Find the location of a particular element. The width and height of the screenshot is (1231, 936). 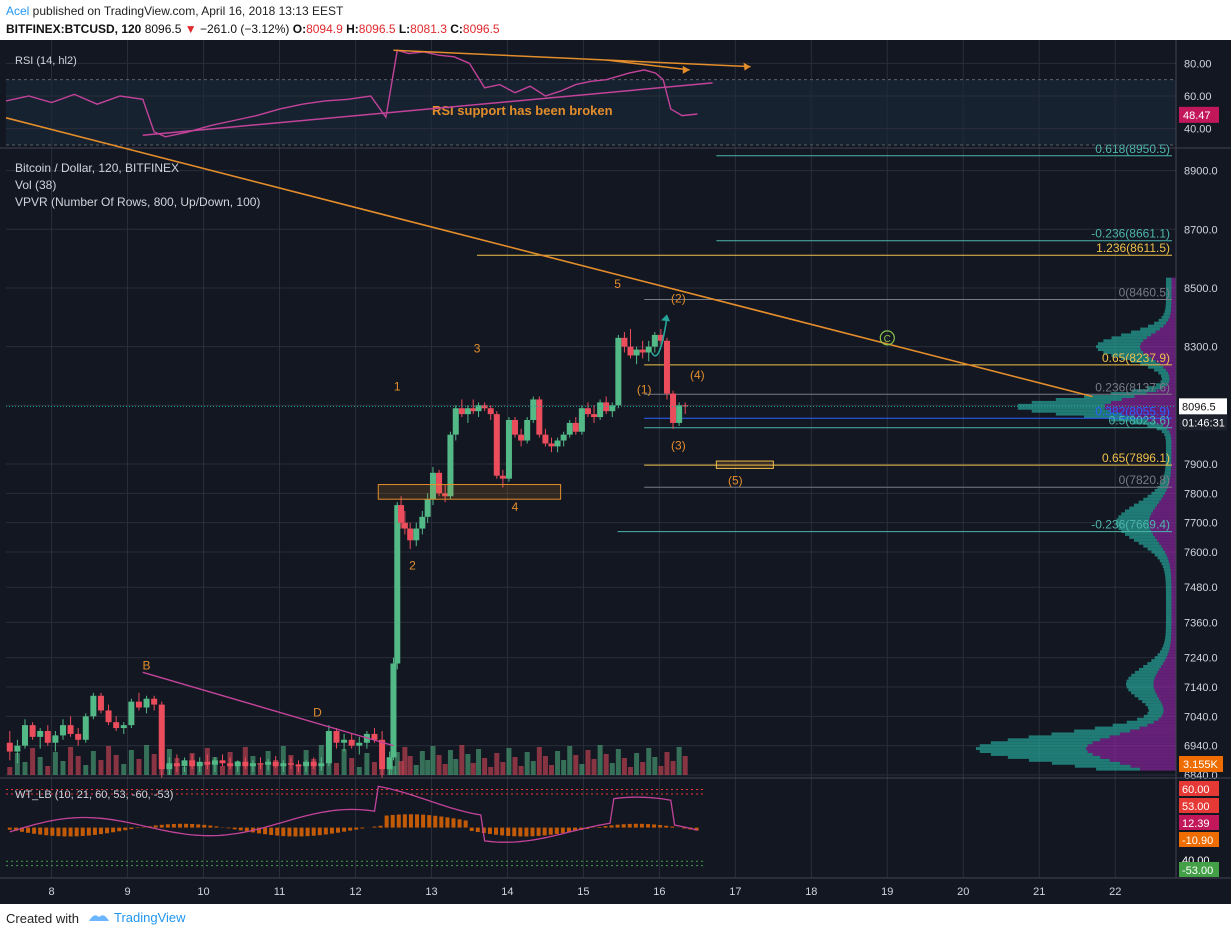

wave-label: (3) is located at coordinates (678, 445).